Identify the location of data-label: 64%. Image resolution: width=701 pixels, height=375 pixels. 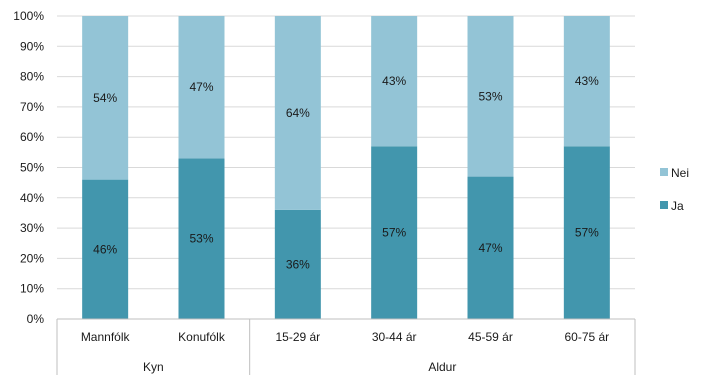
(298, 113).